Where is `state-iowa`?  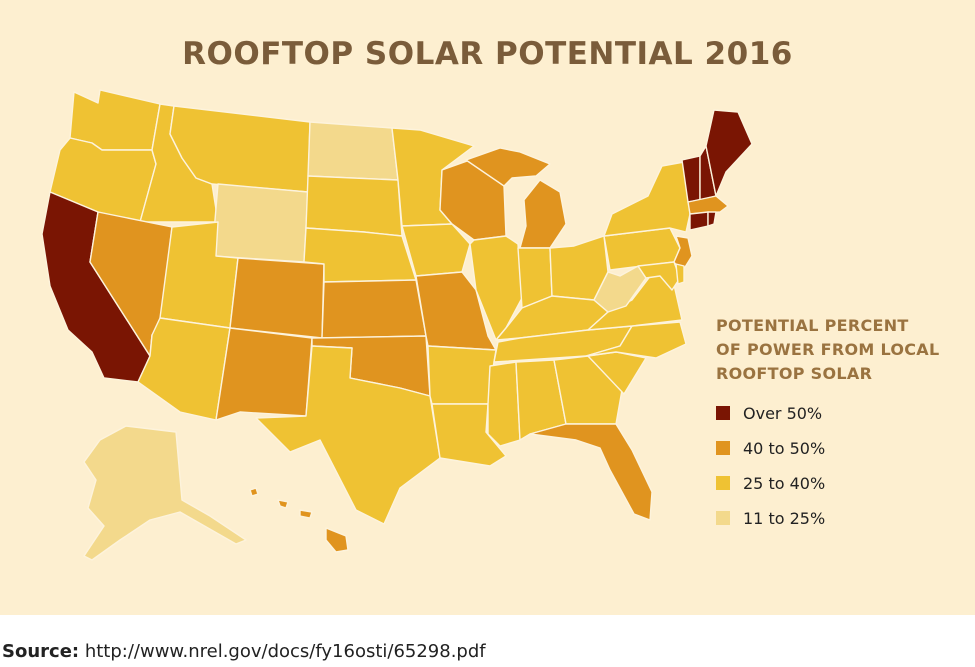
state-iowa is located at coordinates (436, 250).